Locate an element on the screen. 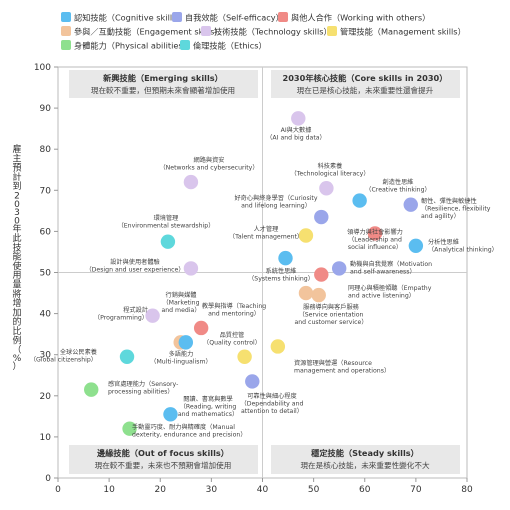 The height and width of the screenshot is (510, 510). point-label: 資源管理與營運（Resource is located at coordinates (333, 363).